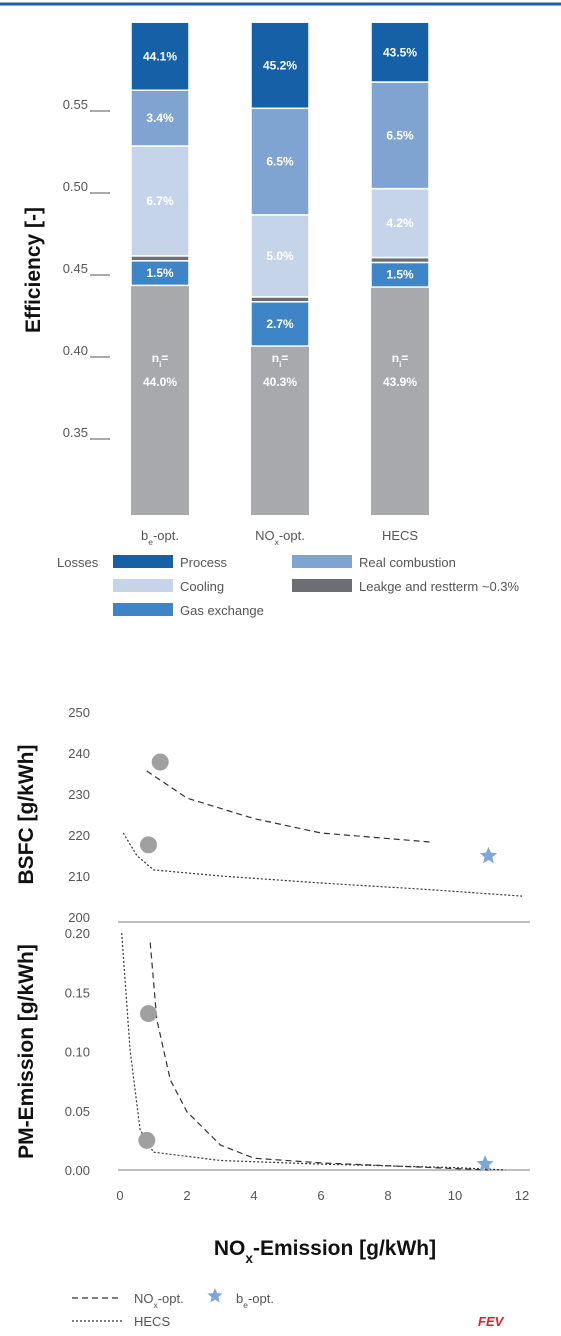 Image resolution: width=561 pixels, height=1336 pixels. Describe the element at coordinates (79, 917) in the screenshot. I see `y-tick-label: 200` at that location.